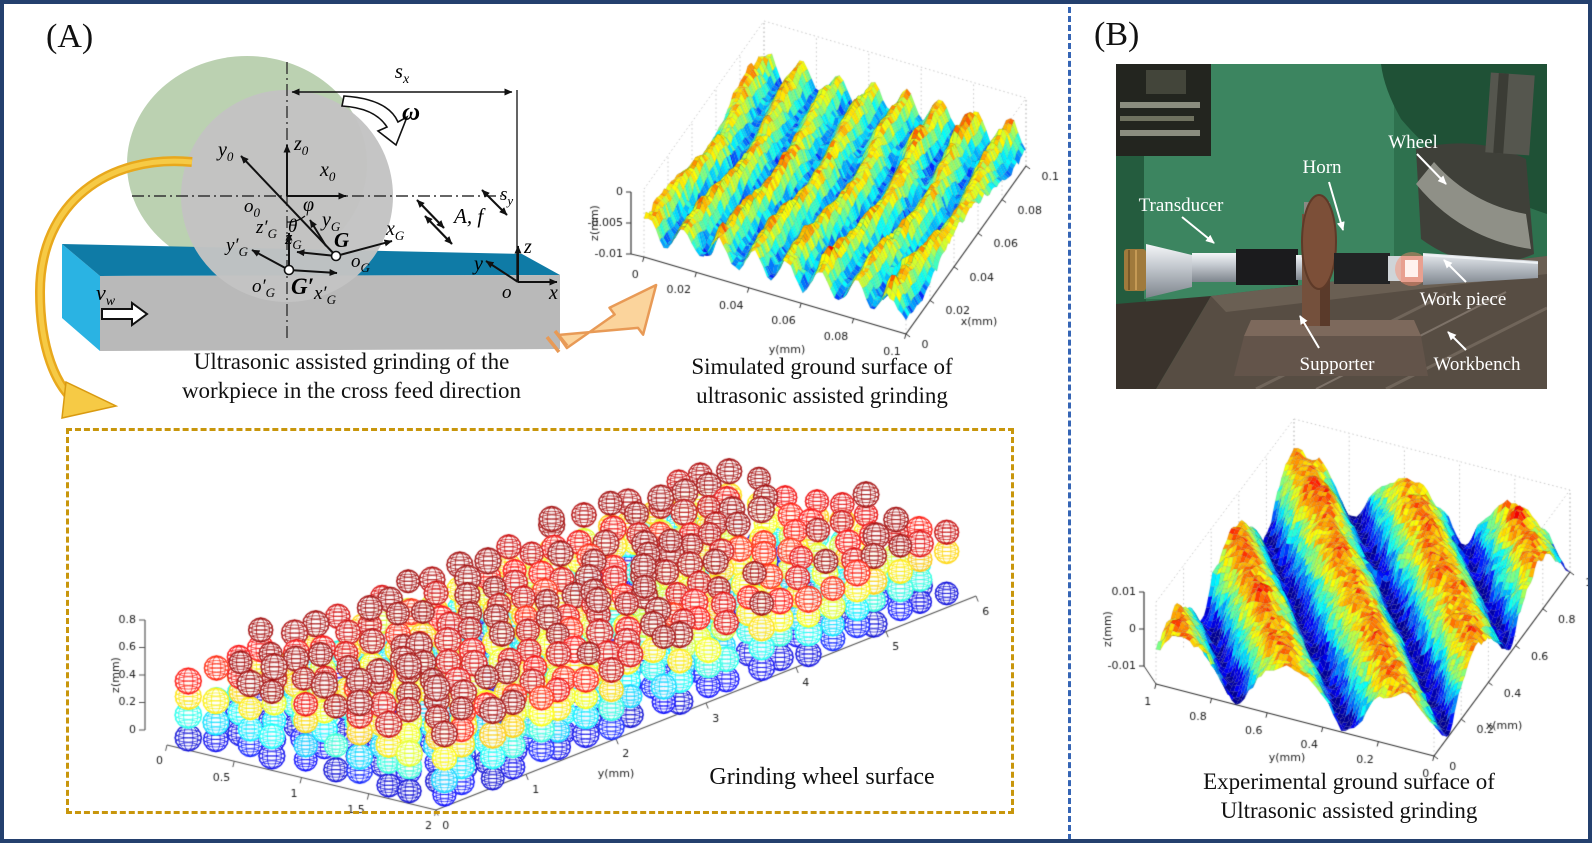  What do you see at coordinates (553, 293) in the screenshot?
I see `x-label: x` at bounding box center [553, 293].